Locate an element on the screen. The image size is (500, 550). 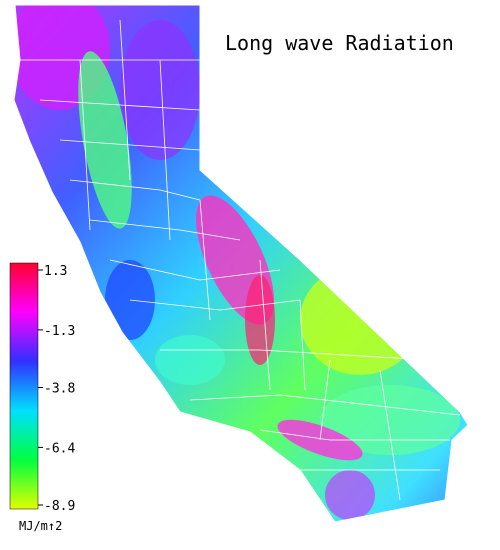
colorbar-tick-label: -6.4 is located at coordinates (59, 448).